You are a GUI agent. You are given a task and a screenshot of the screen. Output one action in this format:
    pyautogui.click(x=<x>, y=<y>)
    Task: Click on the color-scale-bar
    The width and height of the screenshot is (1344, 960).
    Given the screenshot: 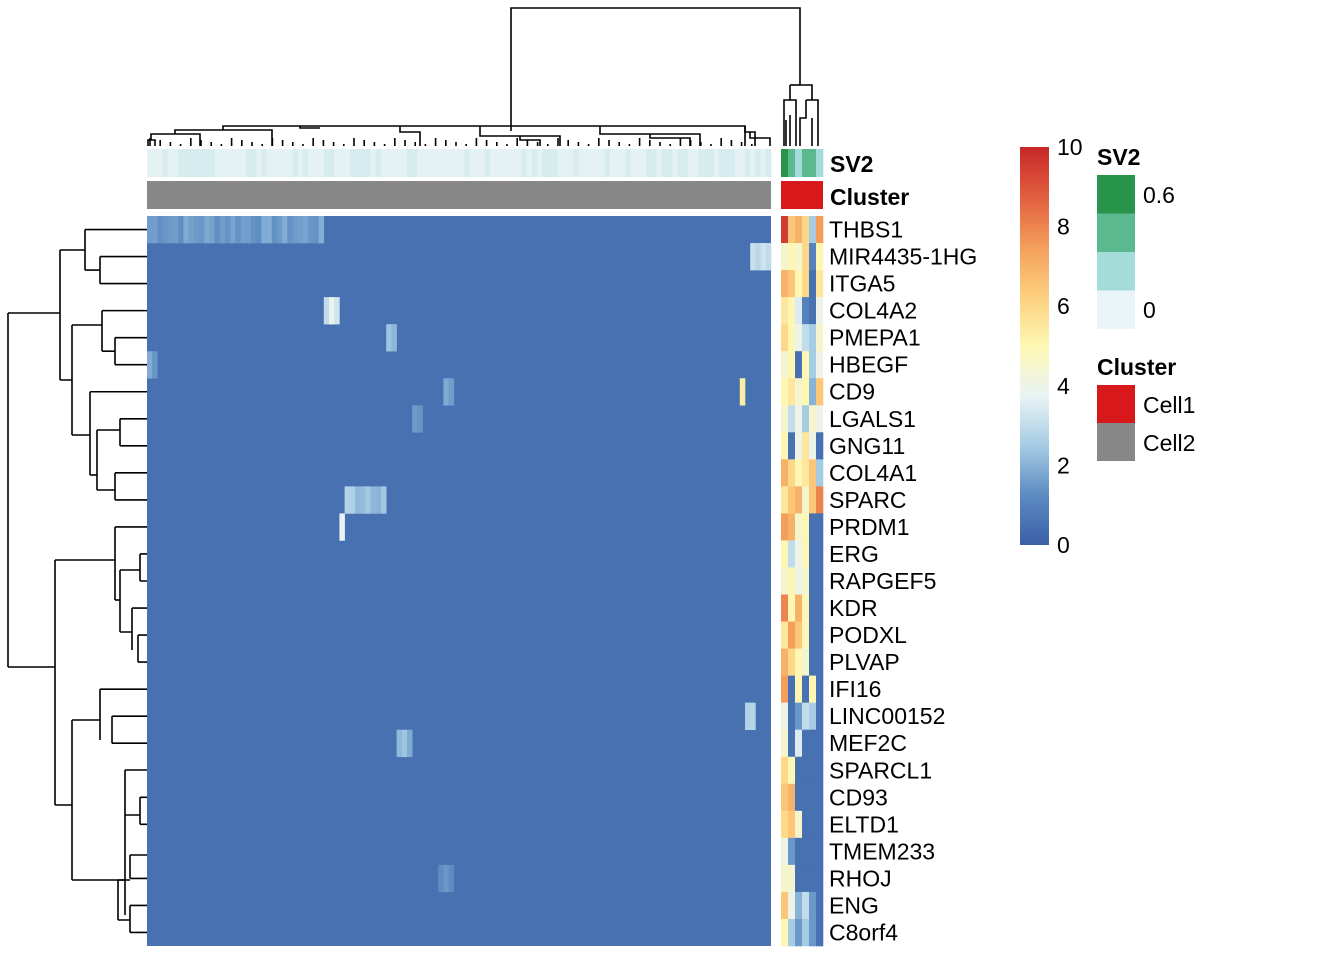 What is the action you would take?
    pyautogui.click(x=1034, y=346)
    